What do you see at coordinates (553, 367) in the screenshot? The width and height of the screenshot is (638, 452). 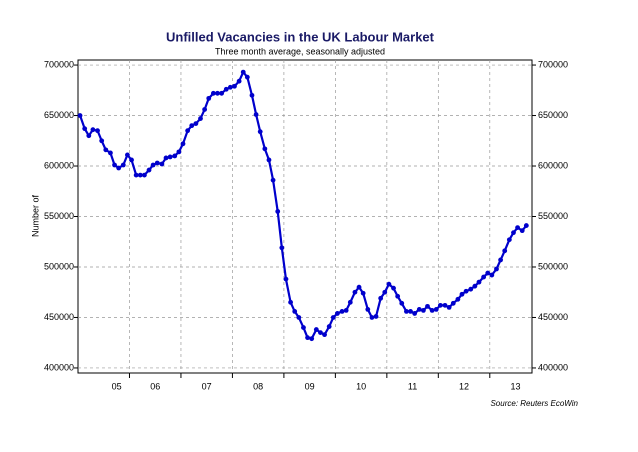 I see `y-tick-label-right: 400000` at bounding box center [553, 367].